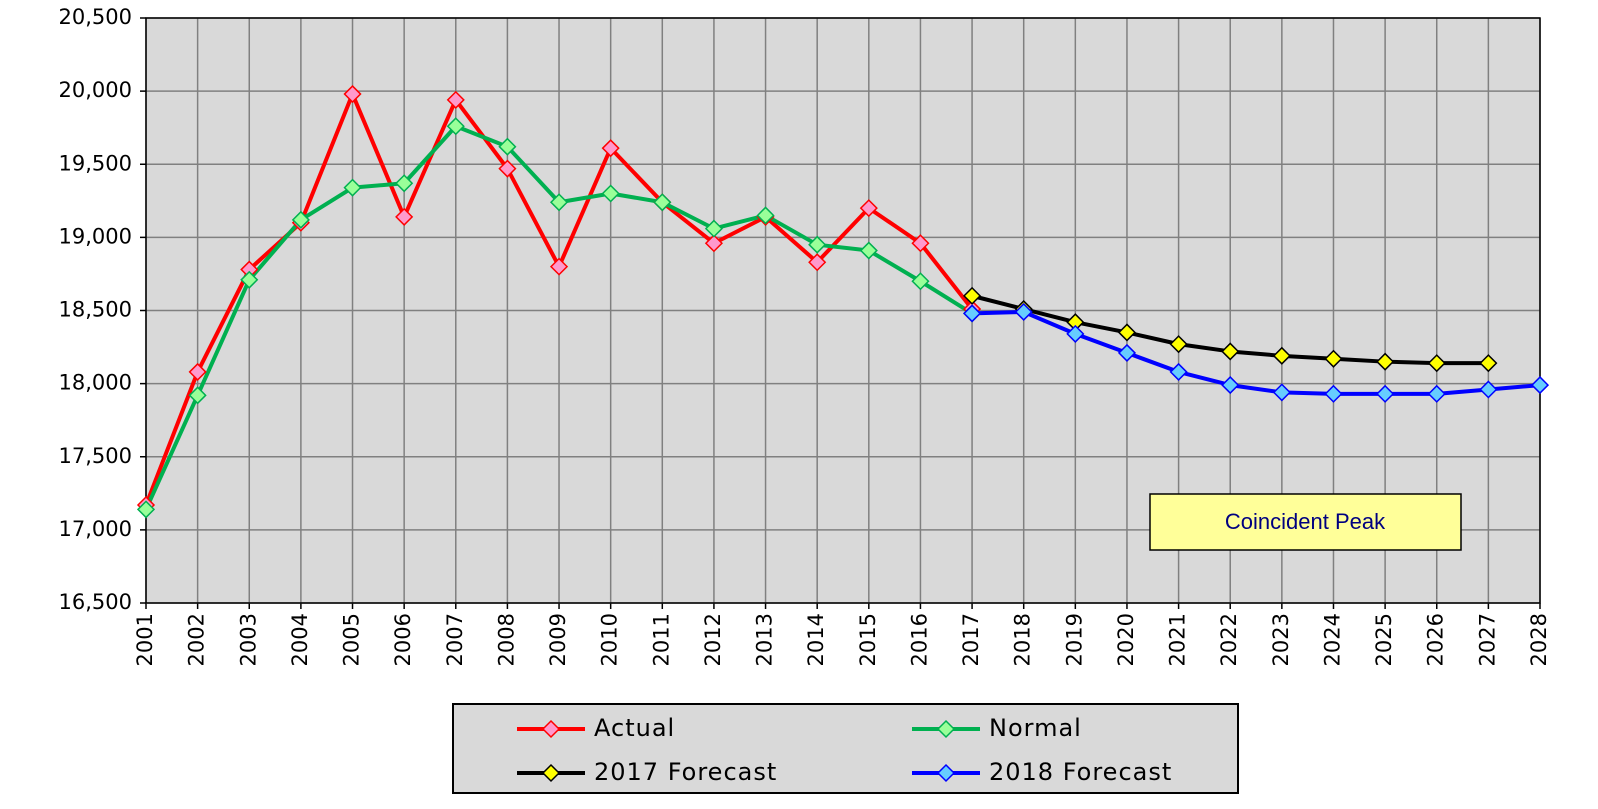  I want to click on x-tick-label: 2010, so click(610, 639).